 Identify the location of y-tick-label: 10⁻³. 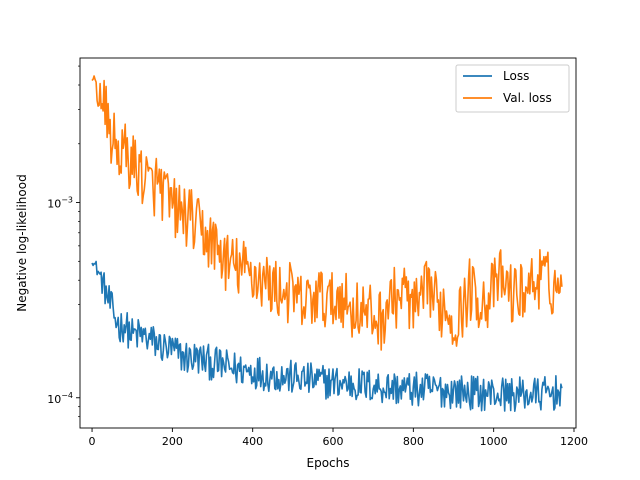
(60, 203).